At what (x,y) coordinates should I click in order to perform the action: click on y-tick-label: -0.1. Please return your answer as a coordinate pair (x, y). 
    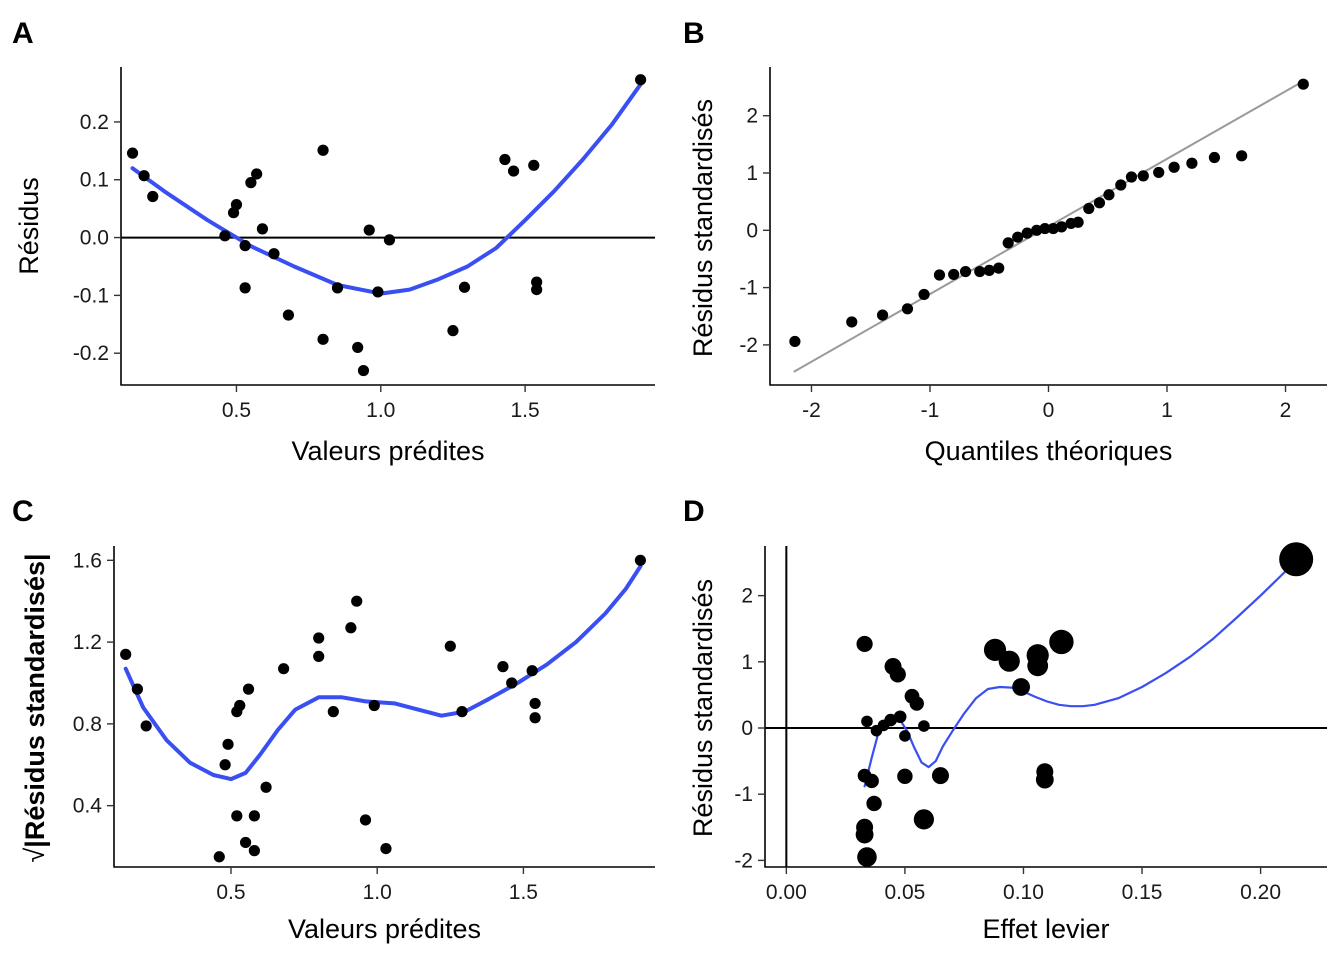
    Looking at the image, I should click on (91, 295).